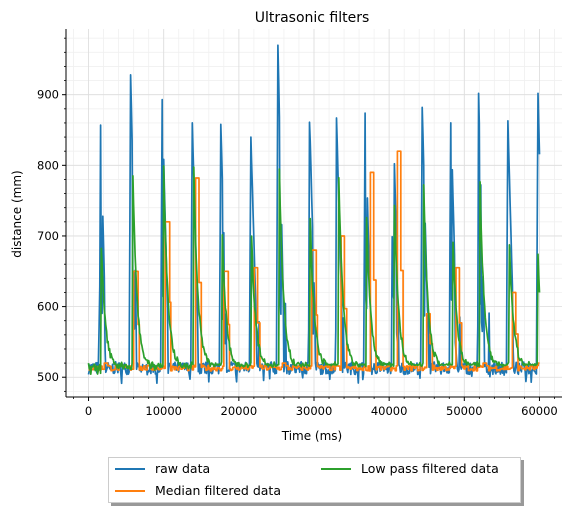 The width and height of the screenshot is (575, 513). I want to click on legend-label-raw: raw data, so click(183, 468).